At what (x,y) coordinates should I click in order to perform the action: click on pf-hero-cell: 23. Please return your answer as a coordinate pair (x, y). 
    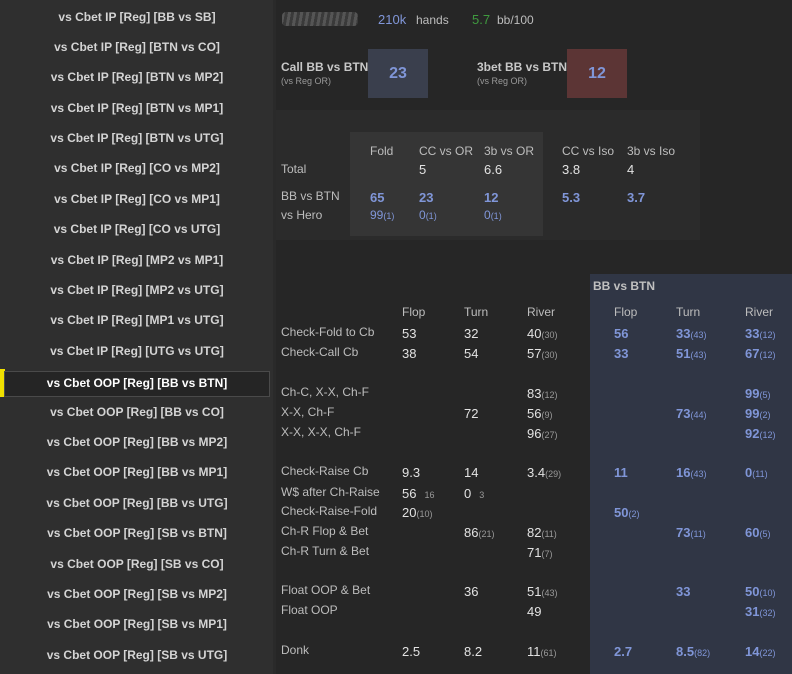
    Looking at the image, I should click on (426, 197).